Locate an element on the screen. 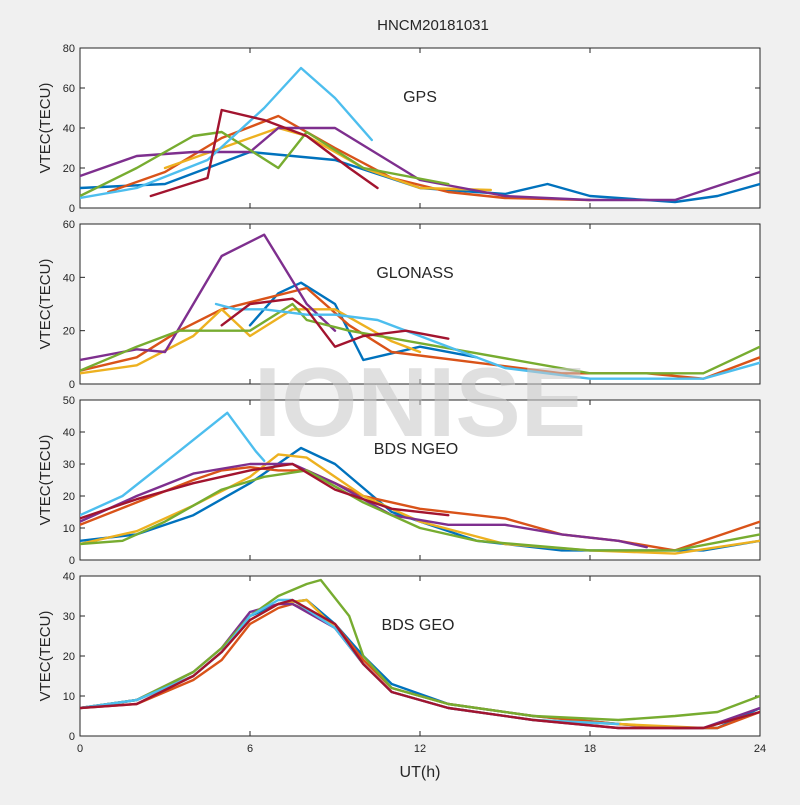  x-tick-label: 24 is located at coordinates (760, 749).